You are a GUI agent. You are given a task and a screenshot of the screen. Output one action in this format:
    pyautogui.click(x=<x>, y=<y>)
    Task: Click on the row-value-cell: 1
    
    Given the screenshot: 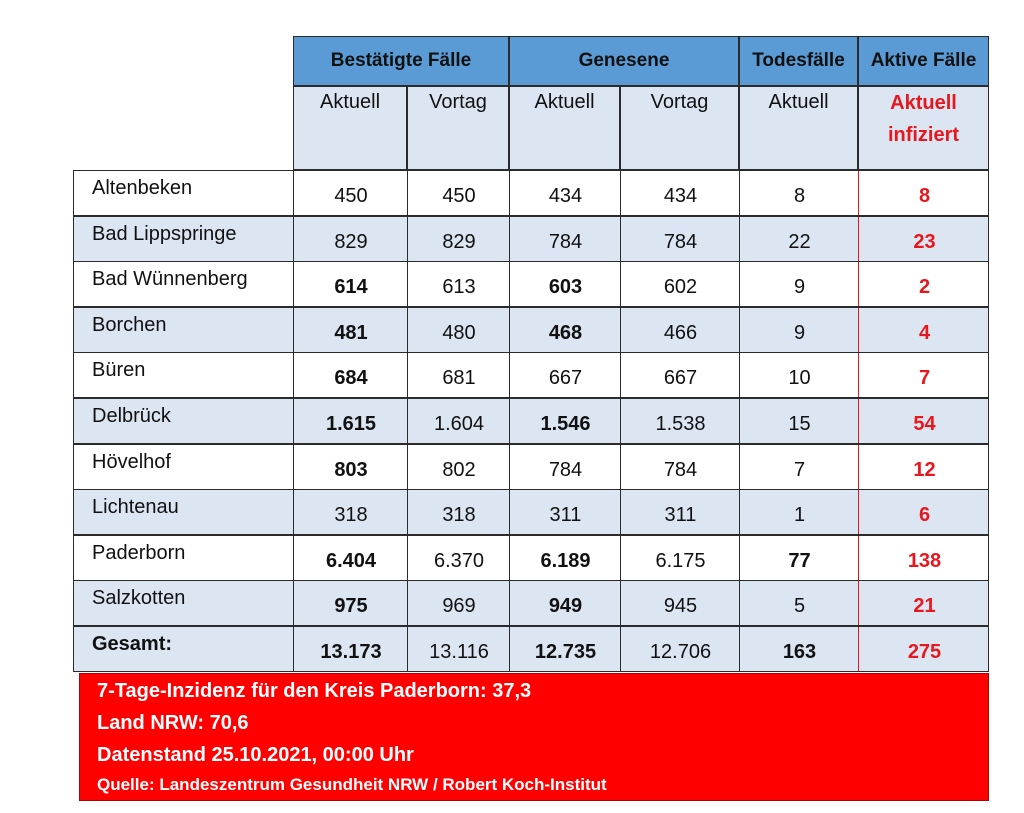 What is the action you would take?
    pyautogui.click(x=799, y=515)
    